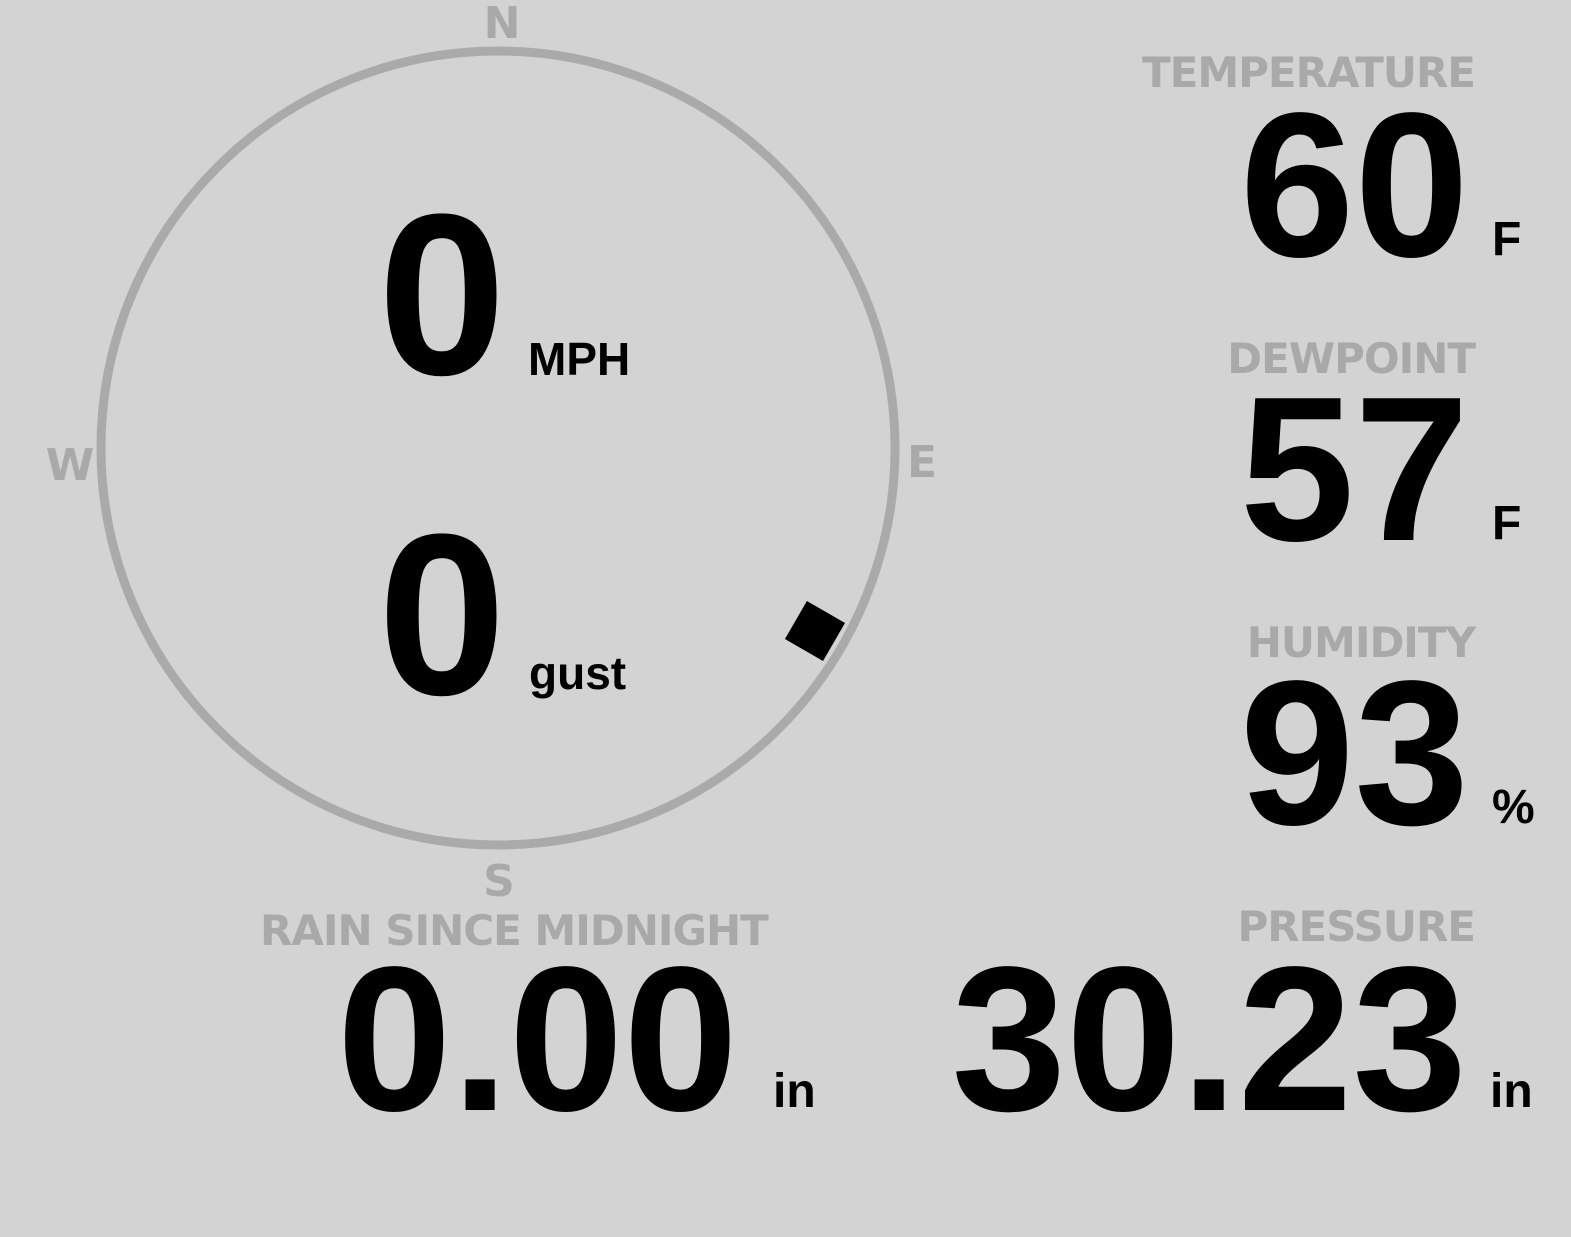  I want to click on wind-speed-unit: MPH, so click(579, 359).